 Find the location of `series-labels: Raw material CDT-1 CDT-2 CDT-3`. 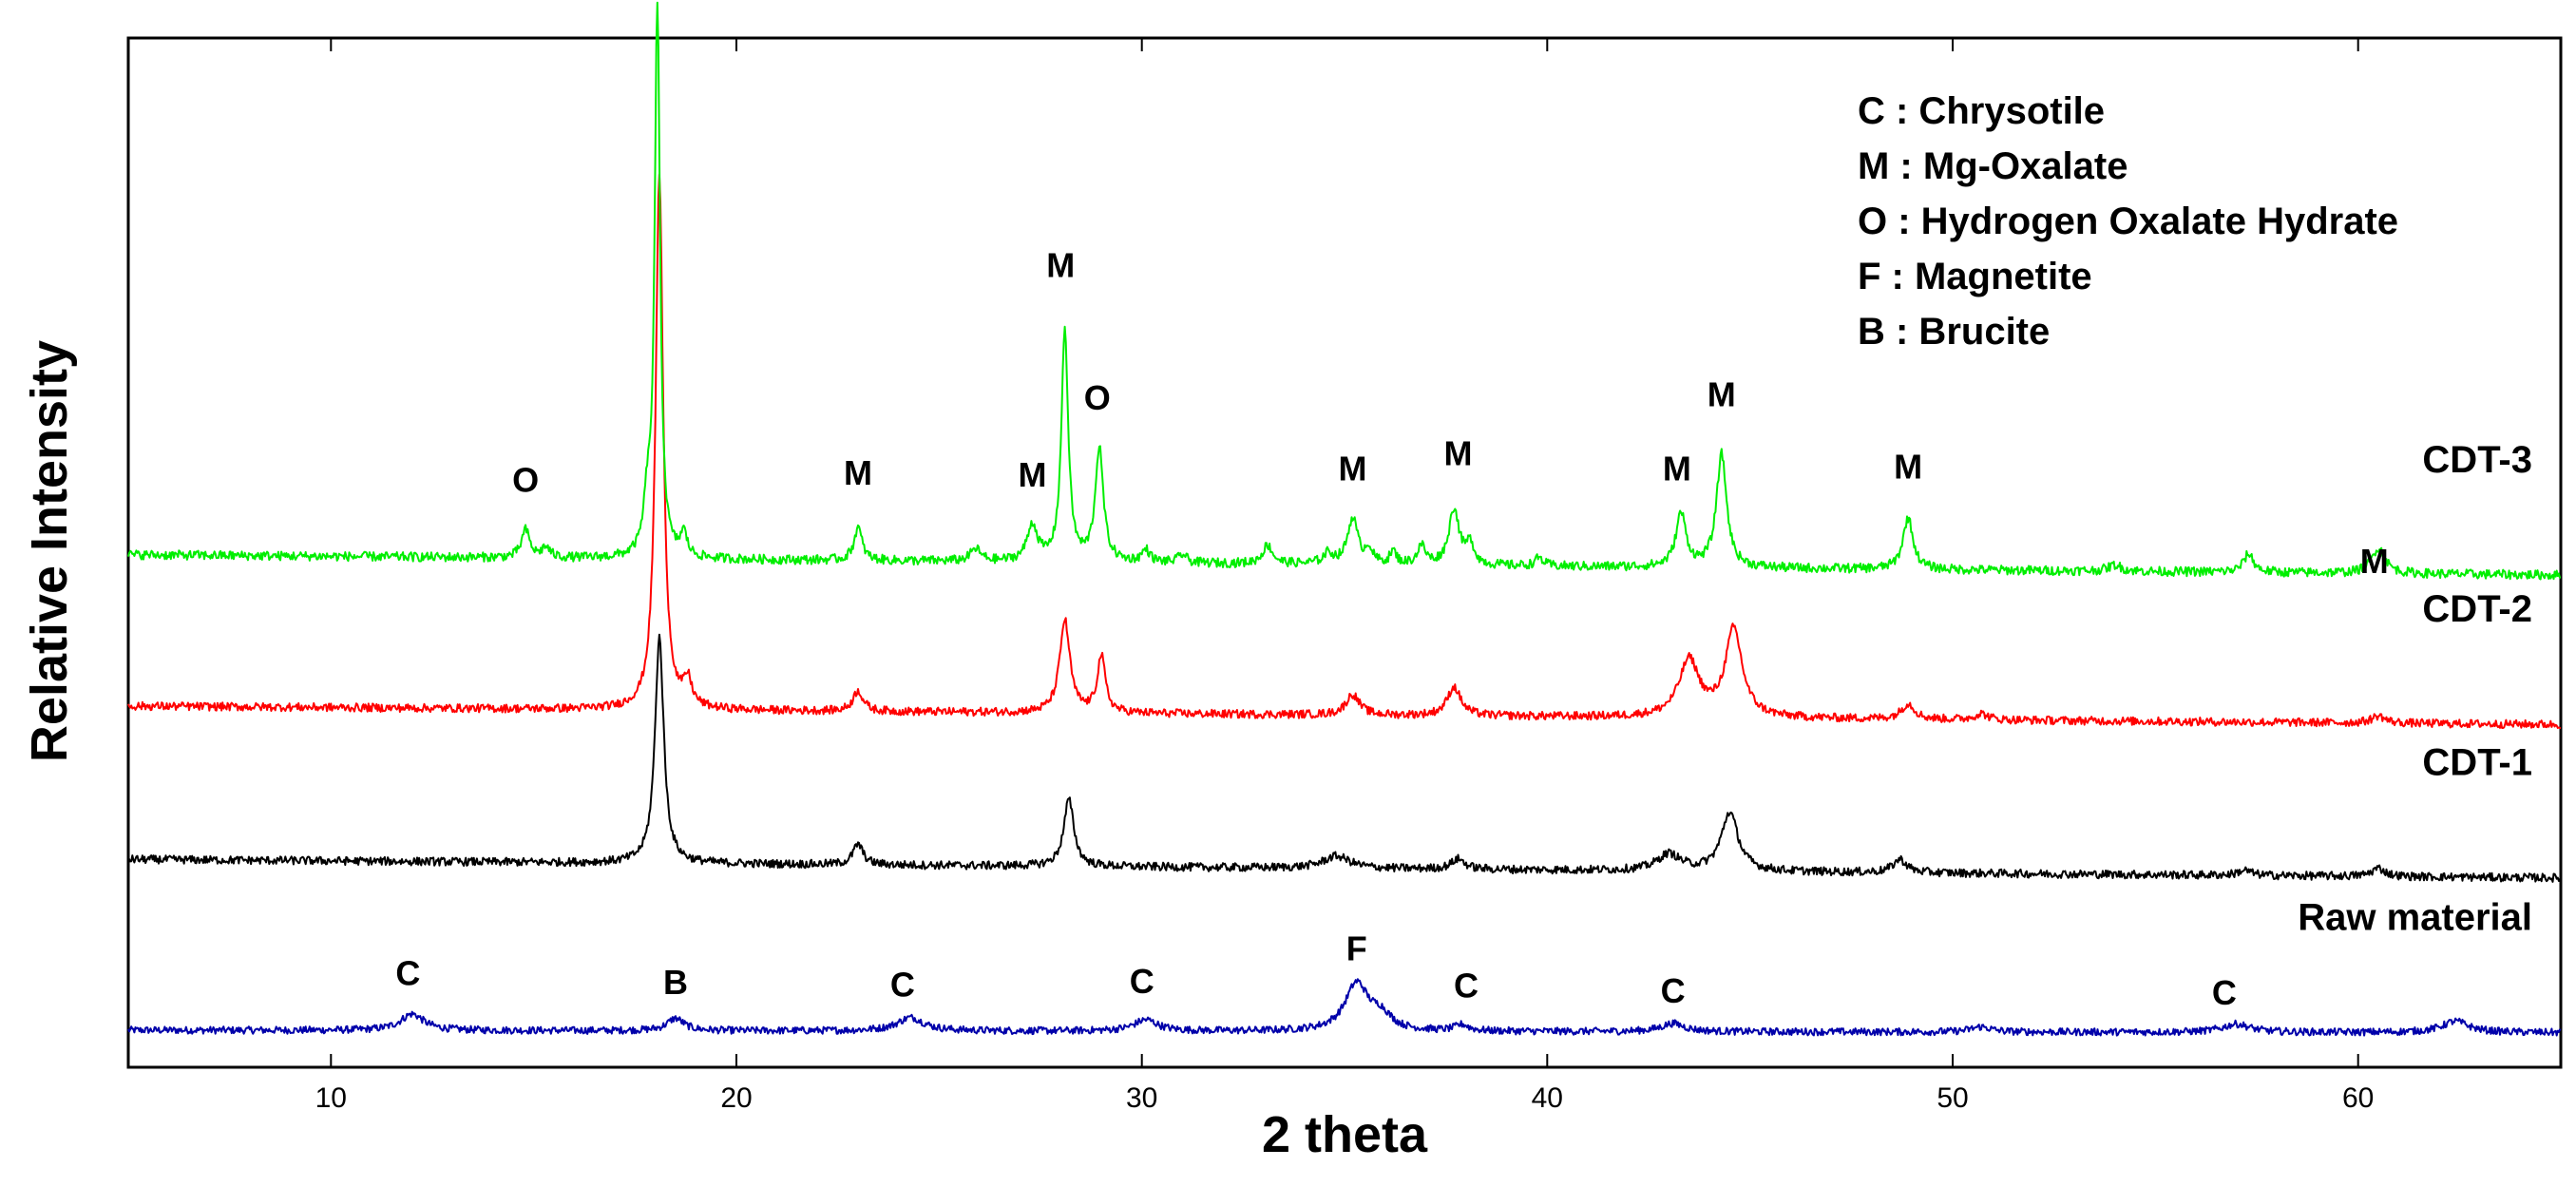

series-labels: Raw material CDT-1 CDT-2 CDT-3 is located at coordinates (2415, 689).